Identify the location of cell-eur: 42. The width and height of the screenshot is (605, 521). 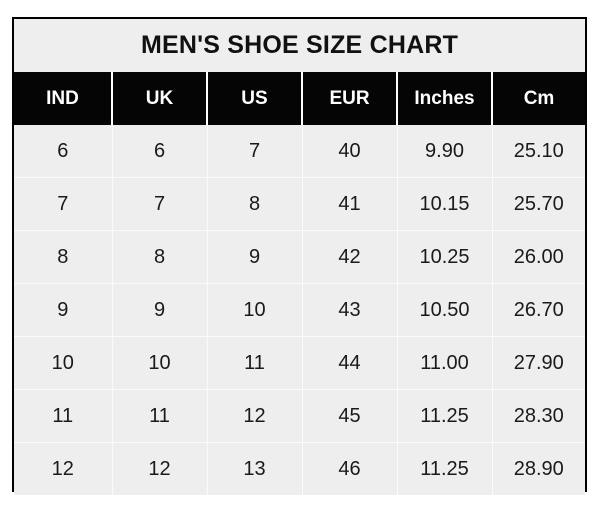
(350, 257).